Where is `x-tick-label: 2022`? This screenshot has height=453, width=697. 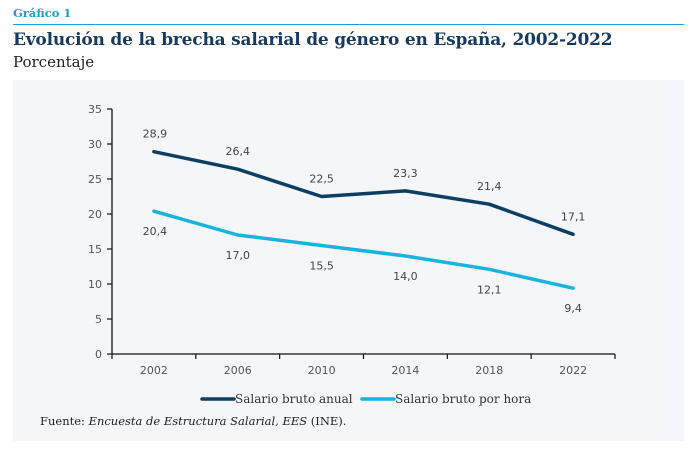
x-tick-label: 2022 is located at coordinates (573, 370).